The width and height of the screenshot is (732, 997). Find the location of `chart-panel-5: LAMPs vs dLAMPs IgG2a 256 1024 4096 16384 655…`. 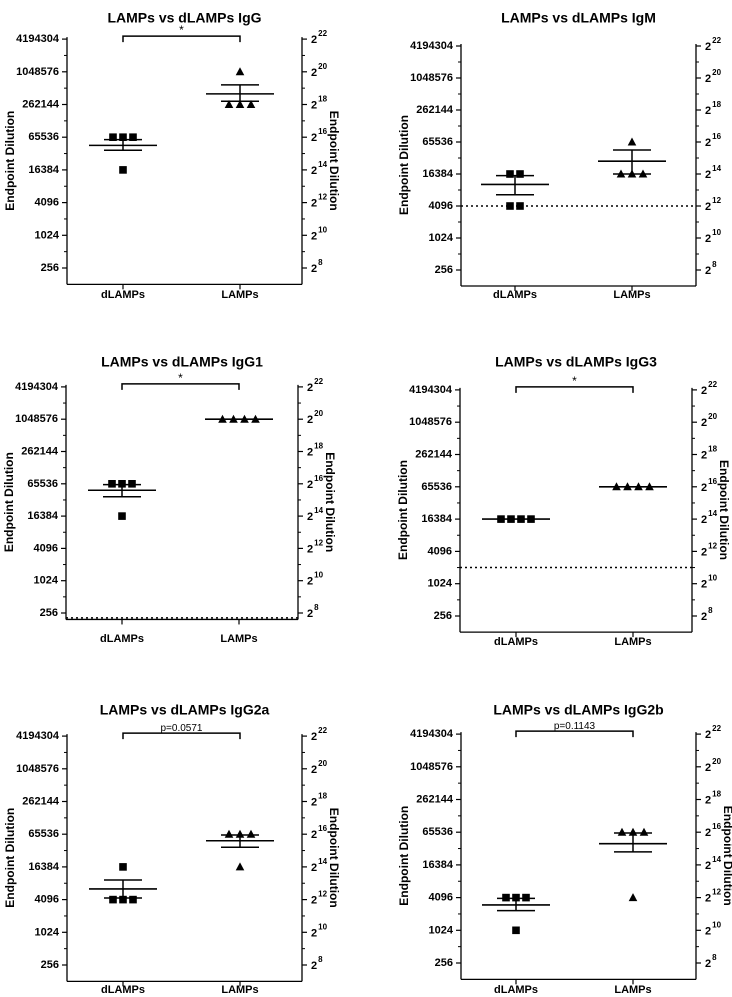

chart-panel-5: LAMPs vs dLAMPs IgG2a 256 1024 4096 16384 655… is located at coordinates (172, 848).